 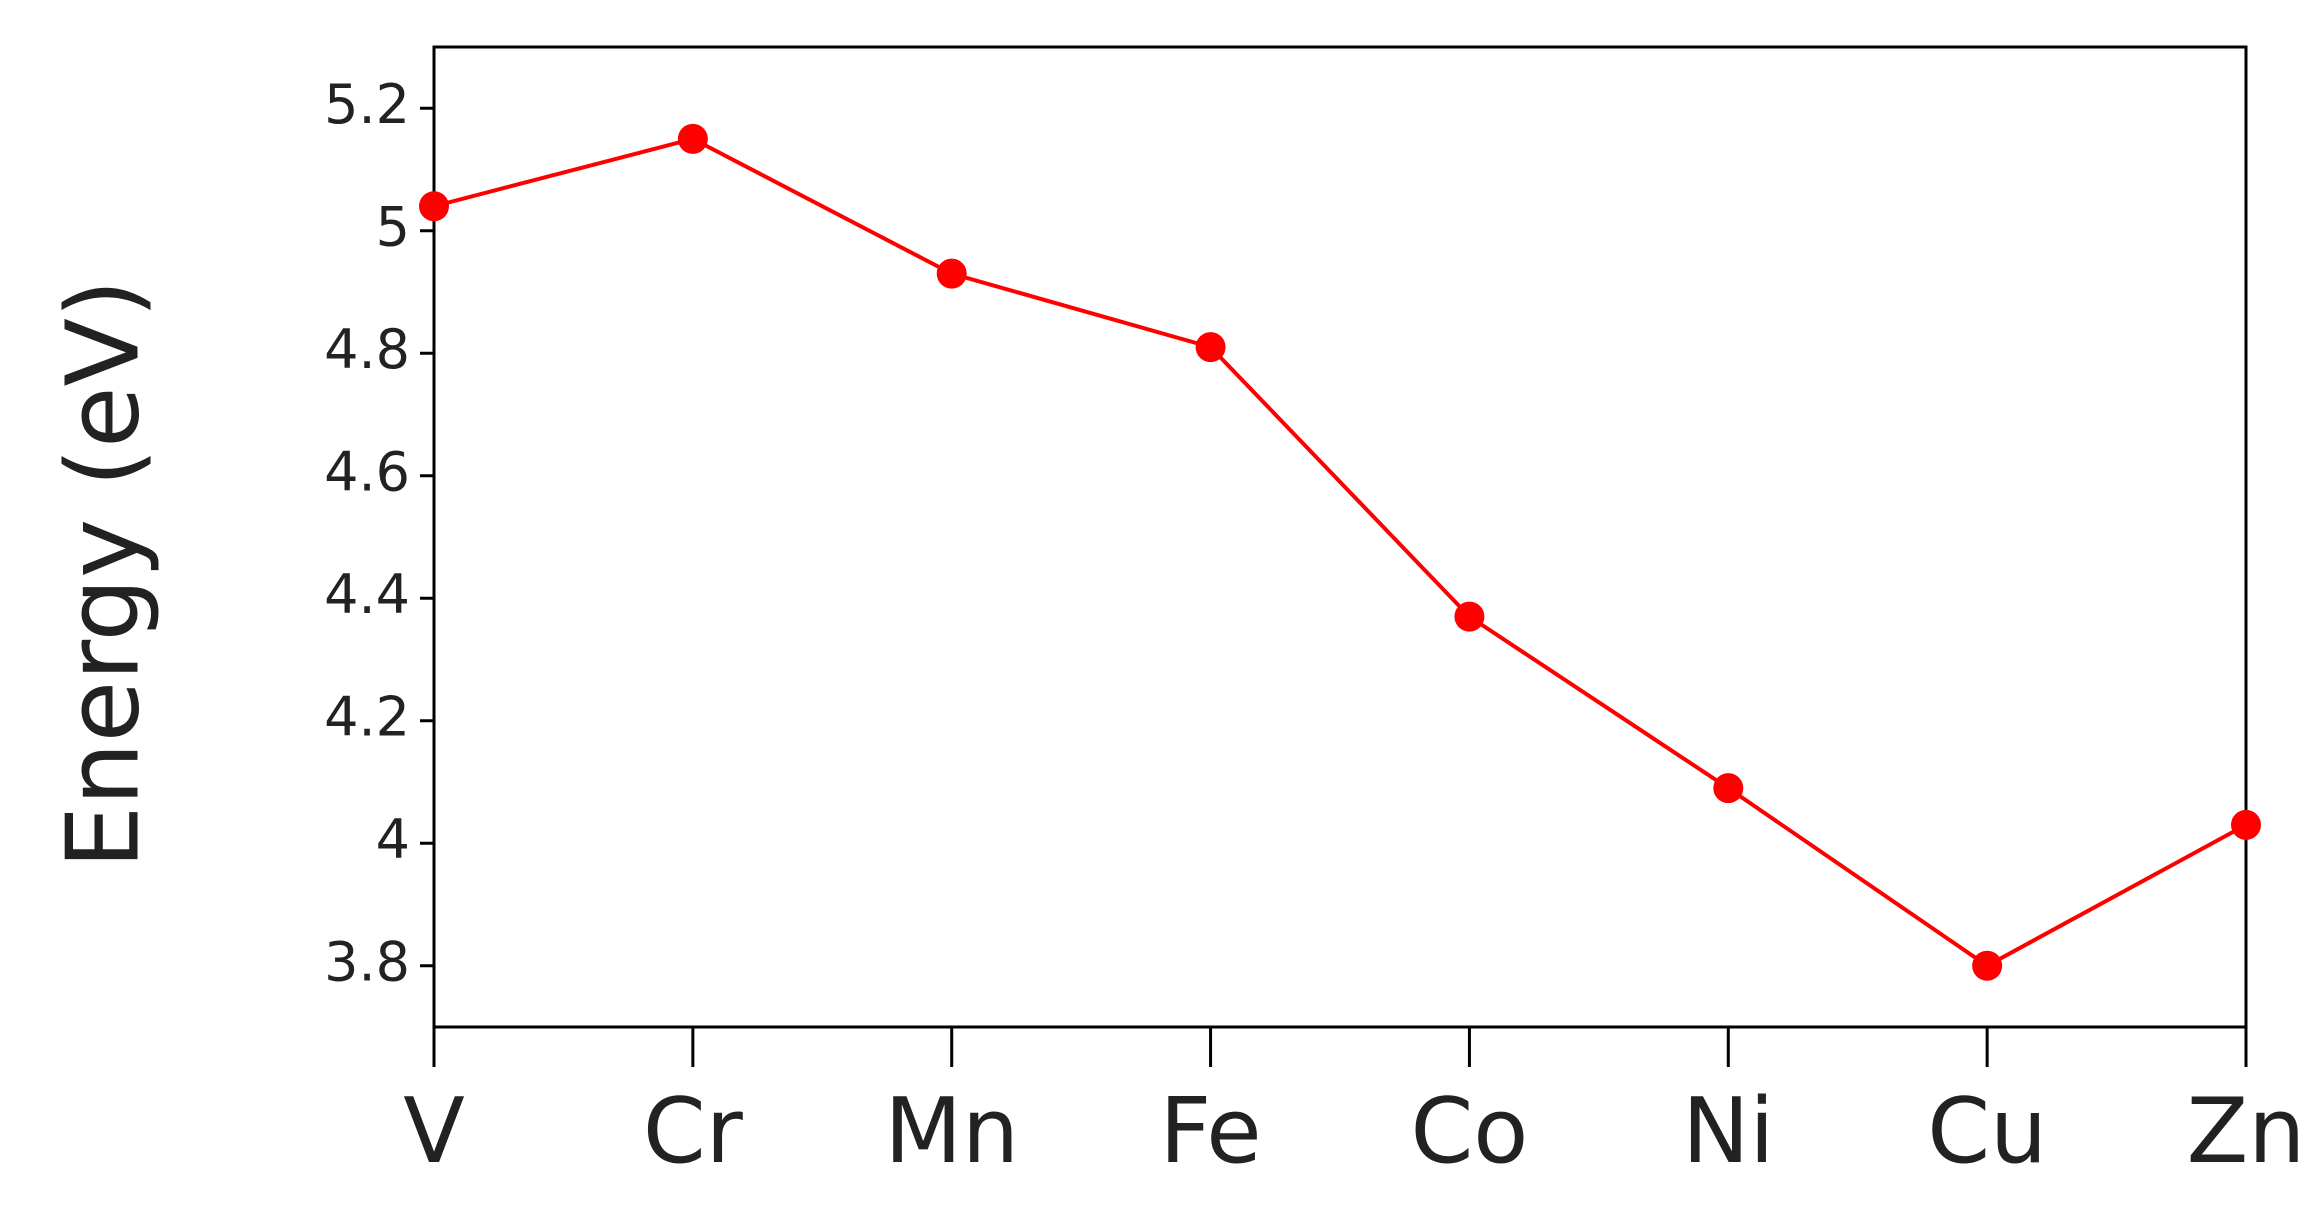 I want to click on x-tick-label: Fe, so click(x=1210, y=1131).